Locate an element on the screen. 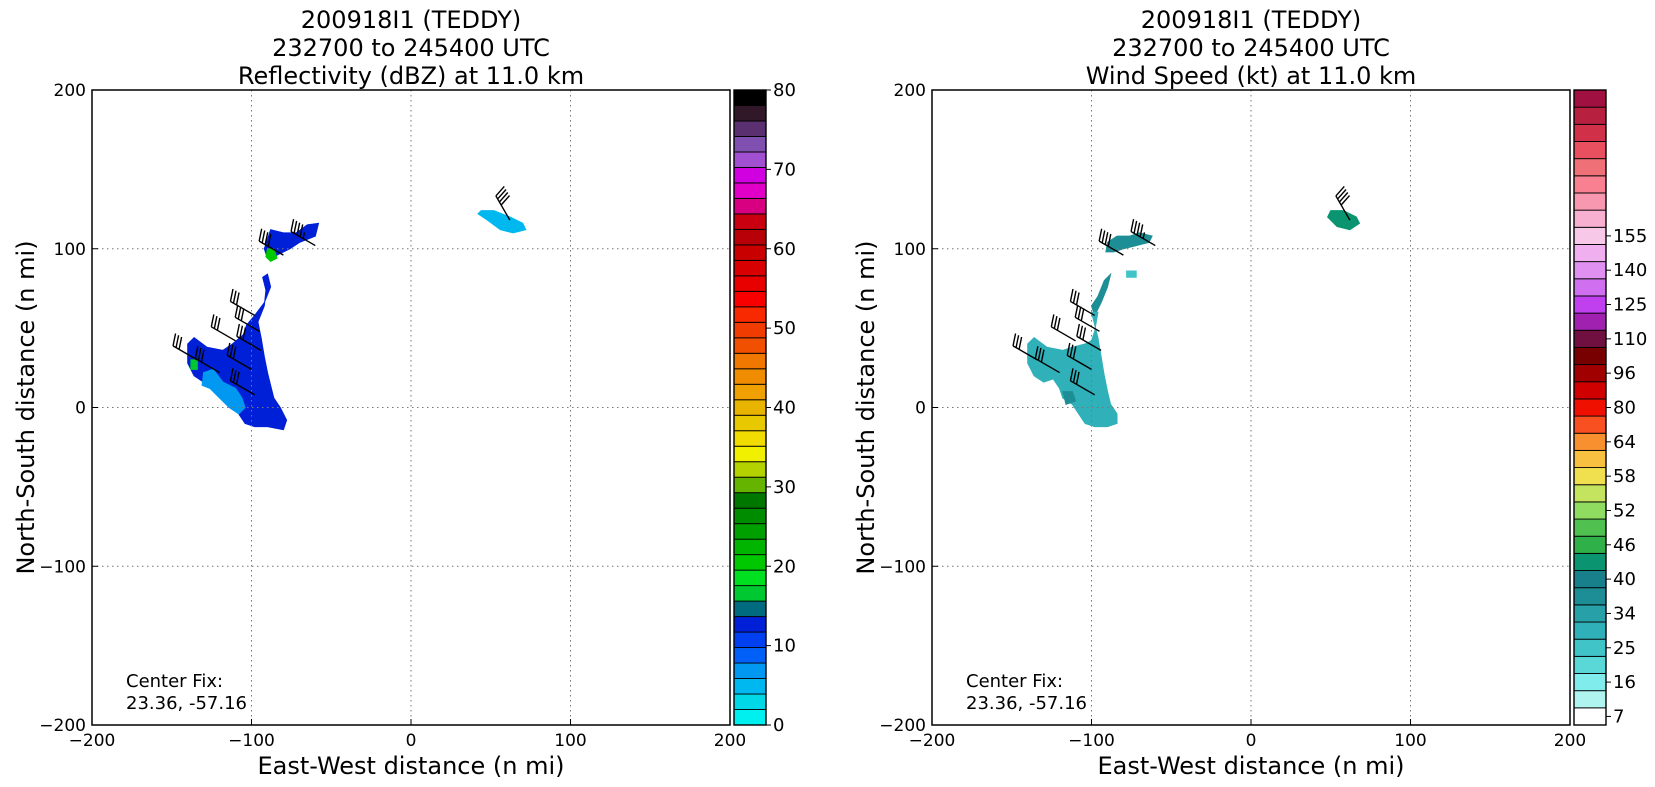 This screenshot has height=787, width=1655. y-axis-label: North-South distance (n mi) is located at coordinates (866, 407).